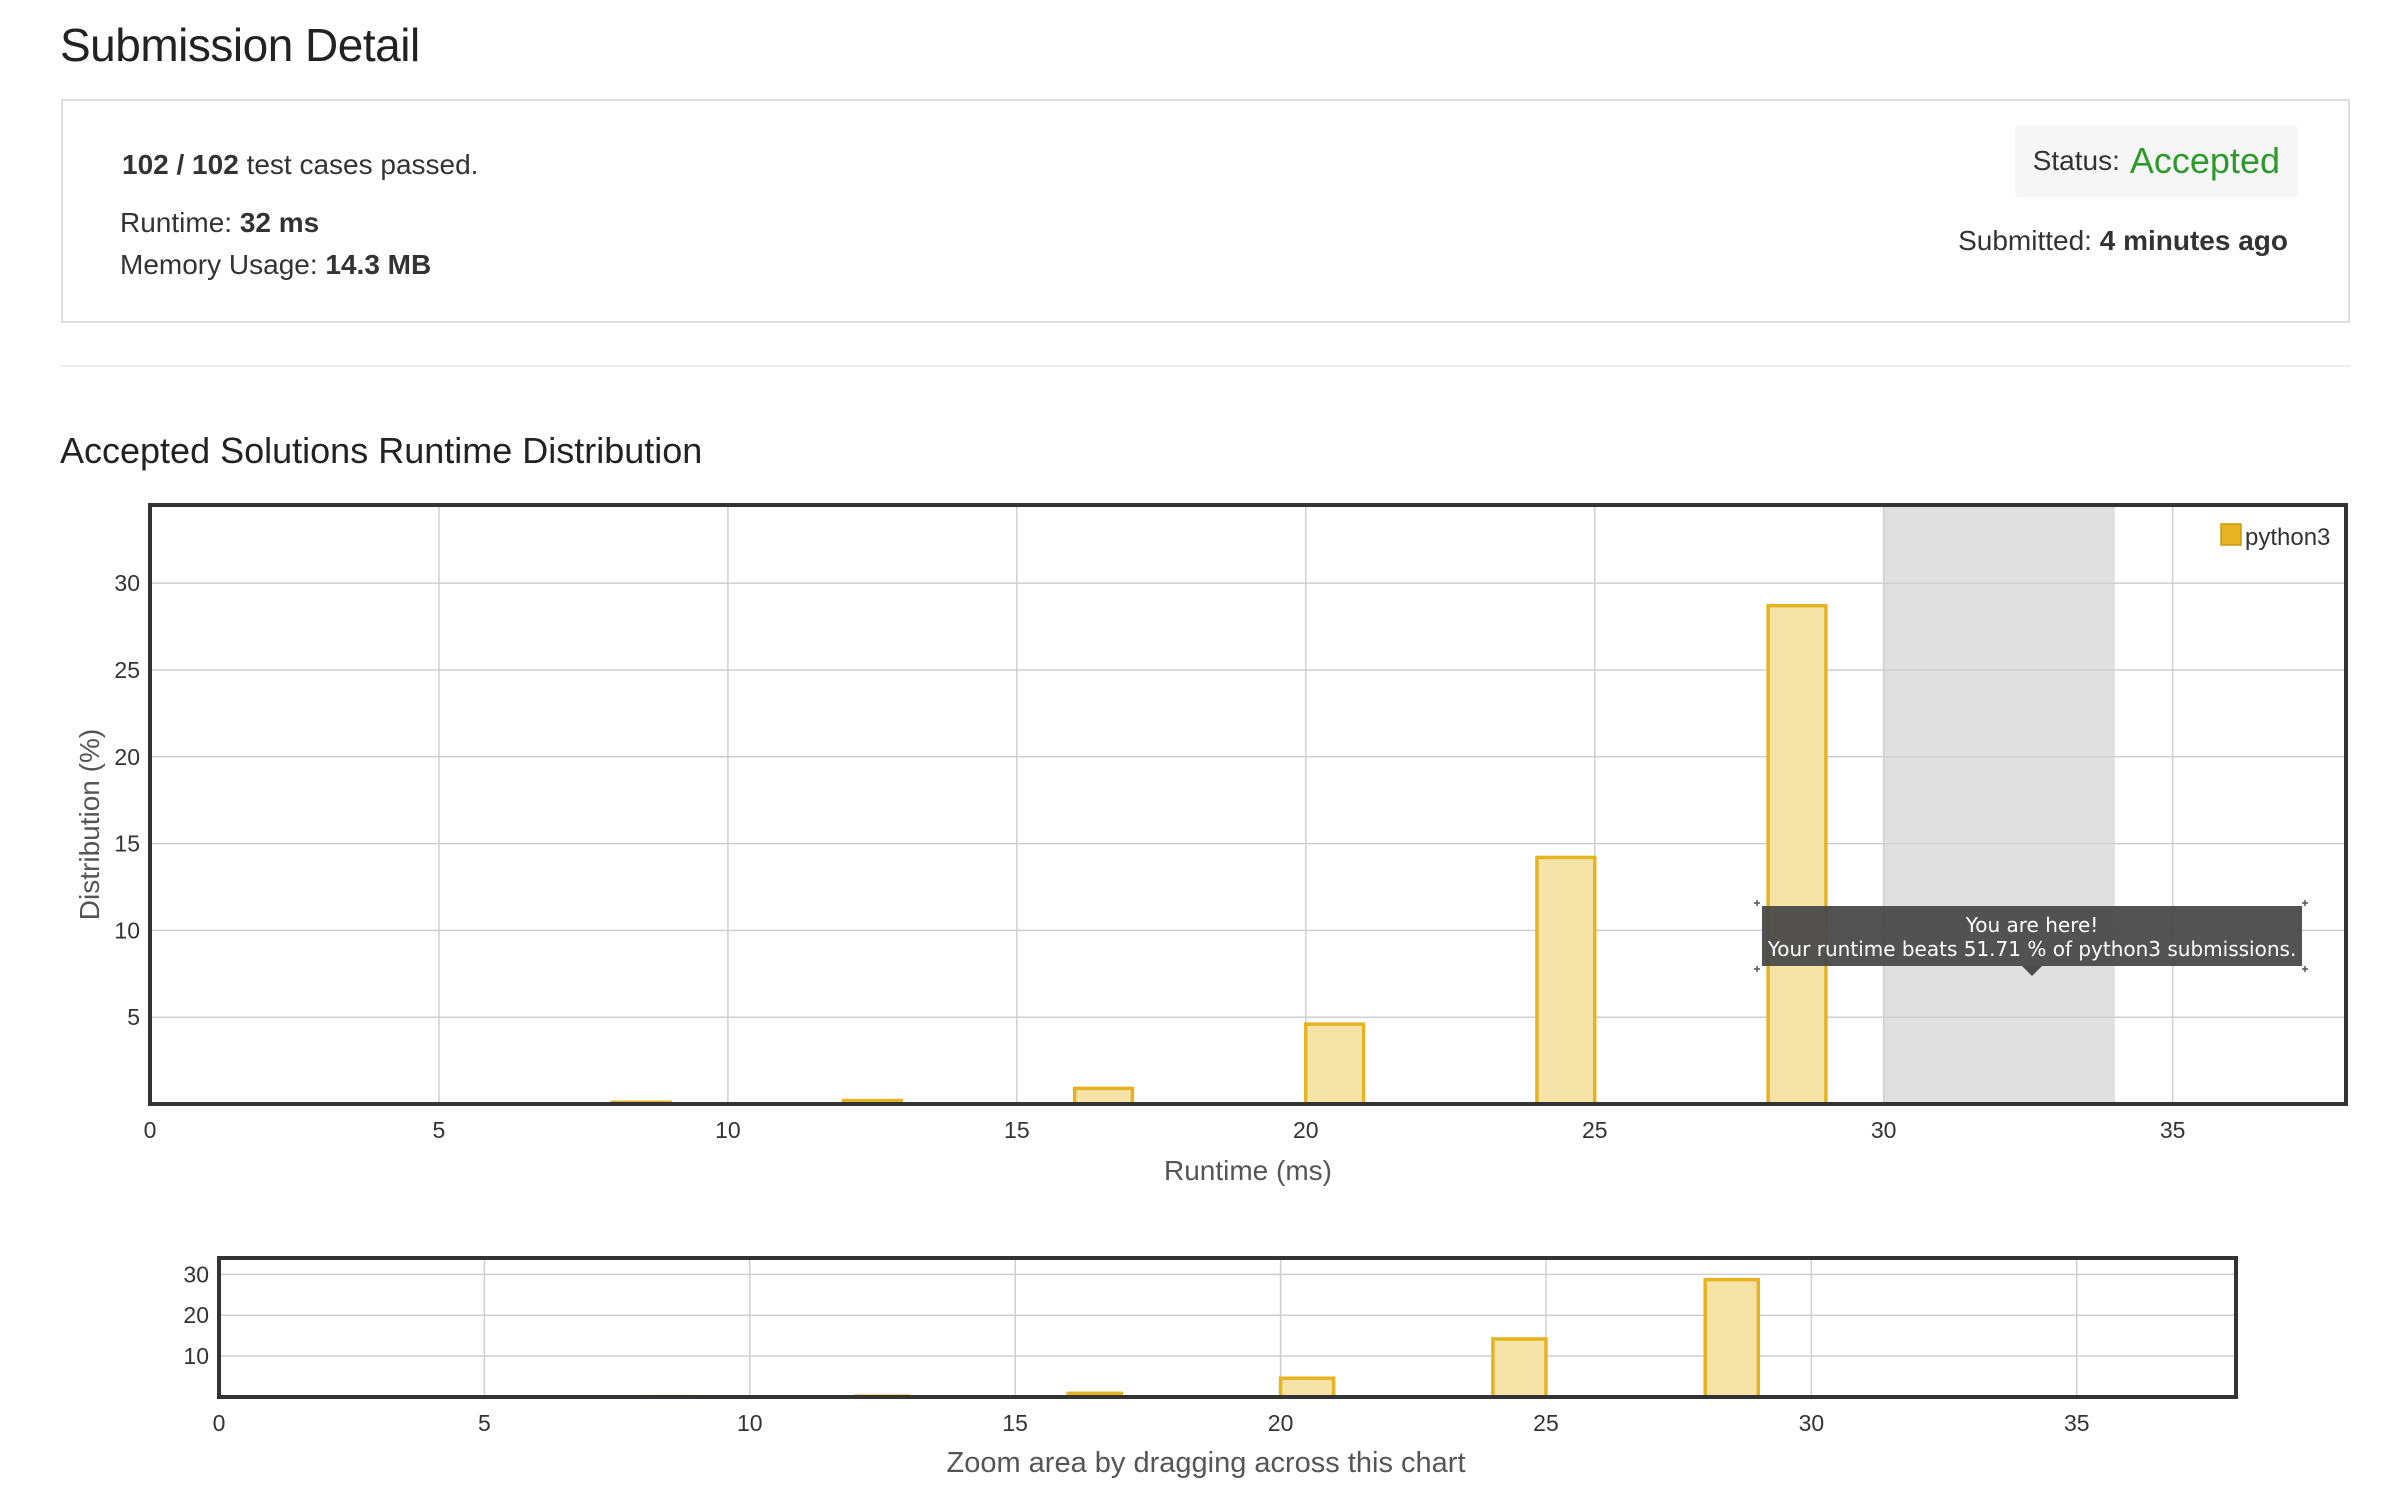 The height and width of the screenshot is (1490, 2402). Describe the element at coordinates (362, 164) in the screenshot. I see `test-cases-label: test cases passed.` at that location.